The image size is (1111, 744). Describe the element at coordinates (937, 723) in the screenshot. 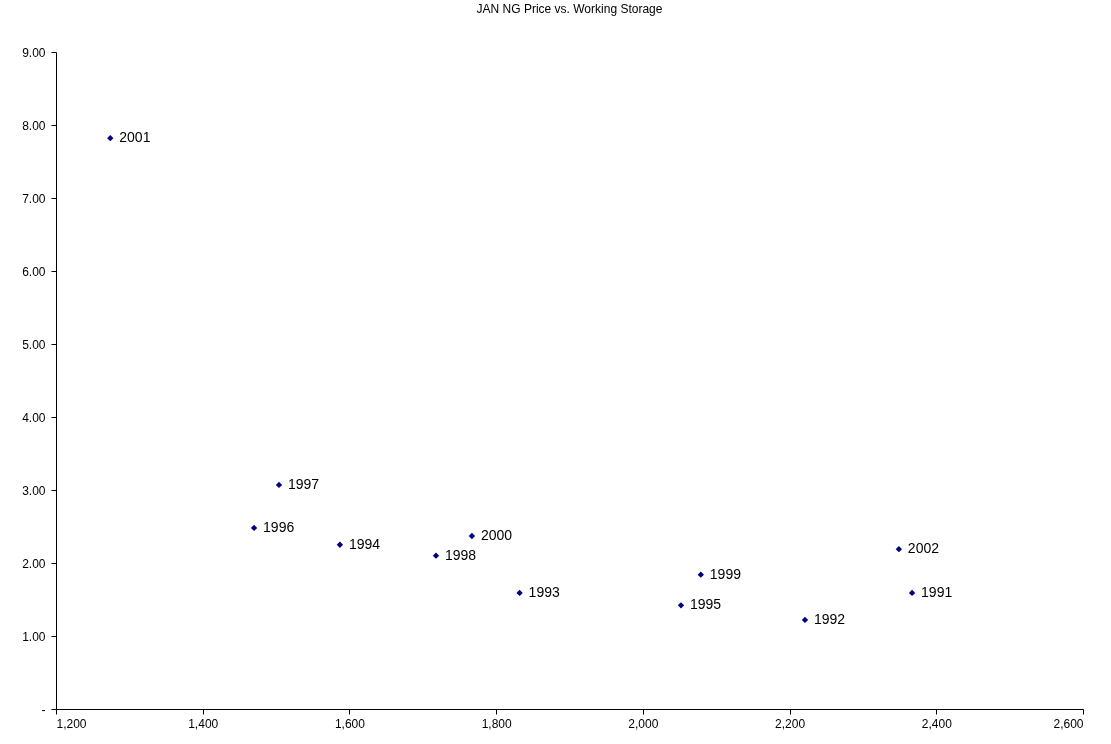

I see `x-tick-label: 2,400` at that location.